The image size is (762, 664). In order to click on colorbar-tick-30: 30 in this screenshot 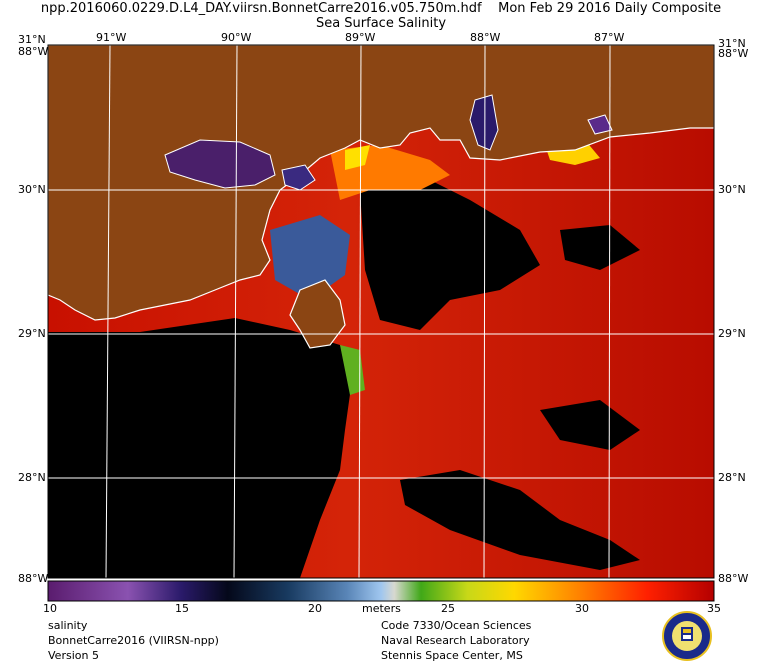, I will do `click(582, 608)`.